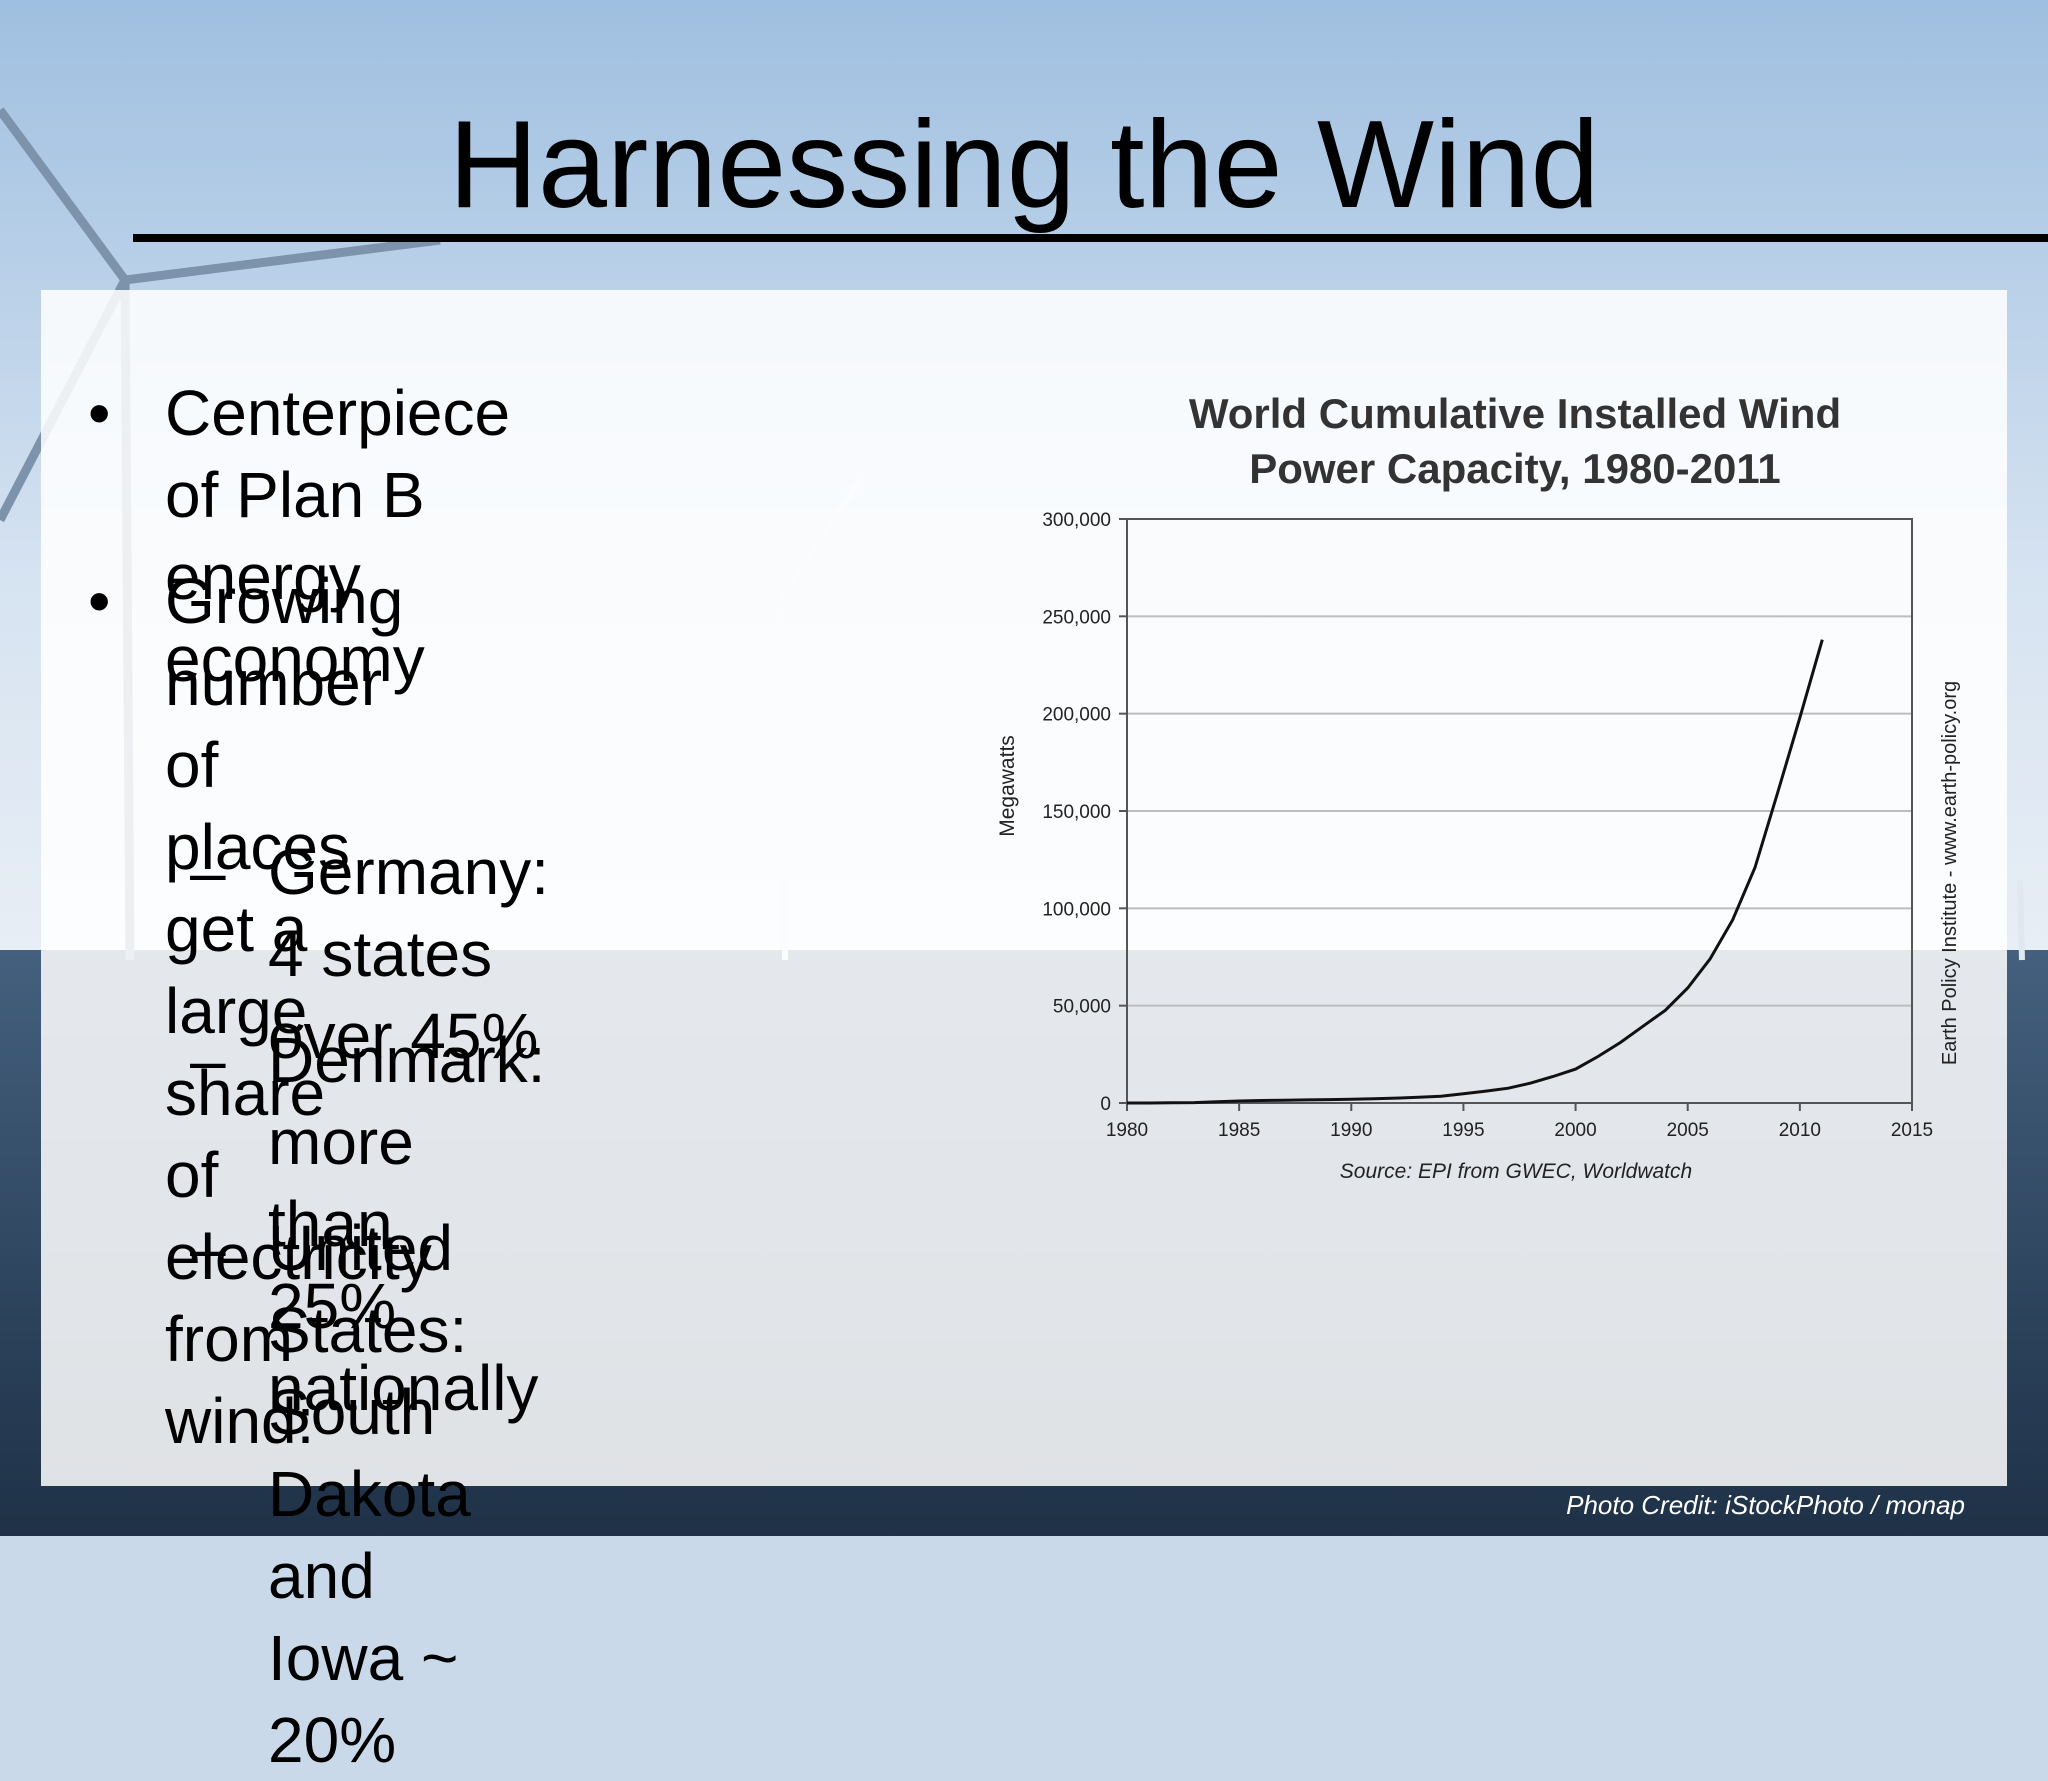  Describe the element at coordinates (1076, 715) in the screenshot. I see `y-tick-label: 200,000` at that location.